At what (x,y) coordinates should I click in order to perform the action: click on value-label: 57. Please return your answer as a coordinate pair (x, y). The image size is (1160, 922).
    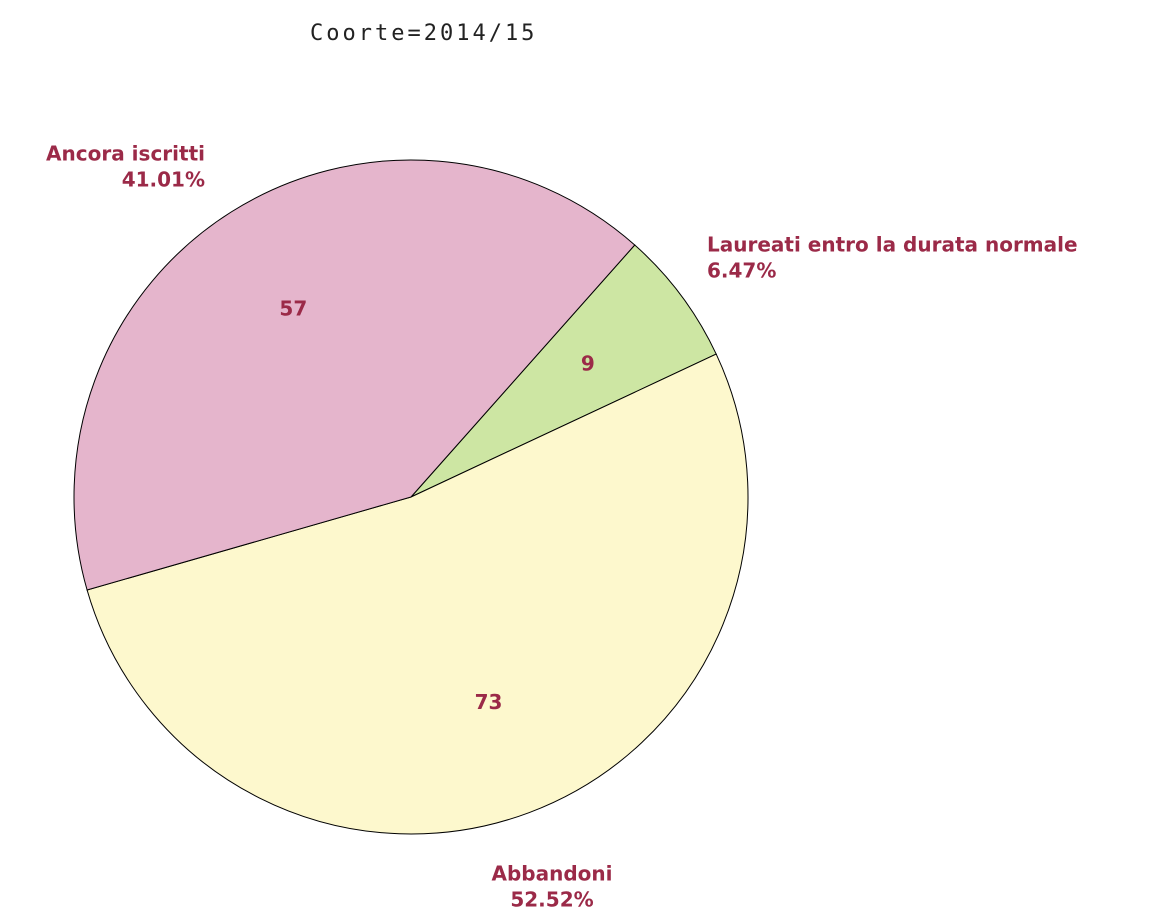
    Looking at the image, I should click on (293, 309).